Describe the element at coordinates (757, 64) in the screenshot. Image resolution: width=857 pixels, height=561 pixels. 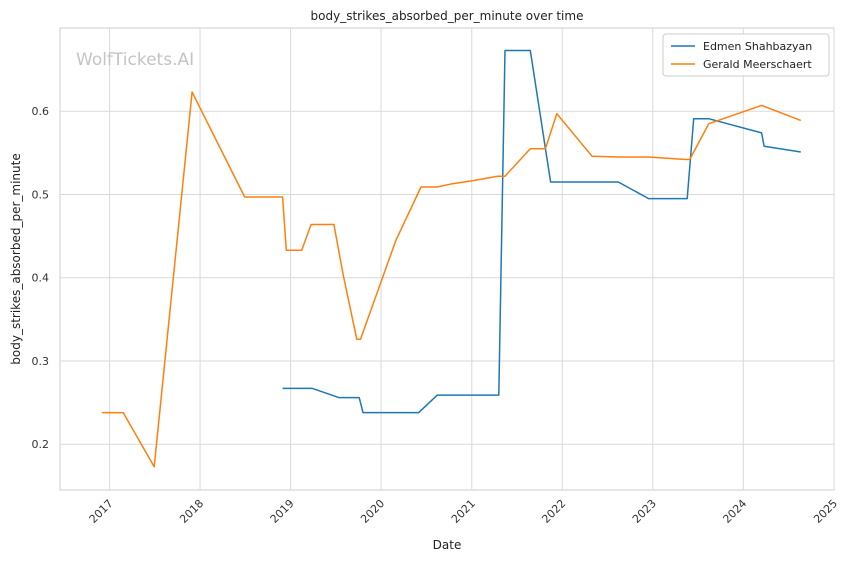
I see `legend-label: Gerald Meerschaert` at that location.